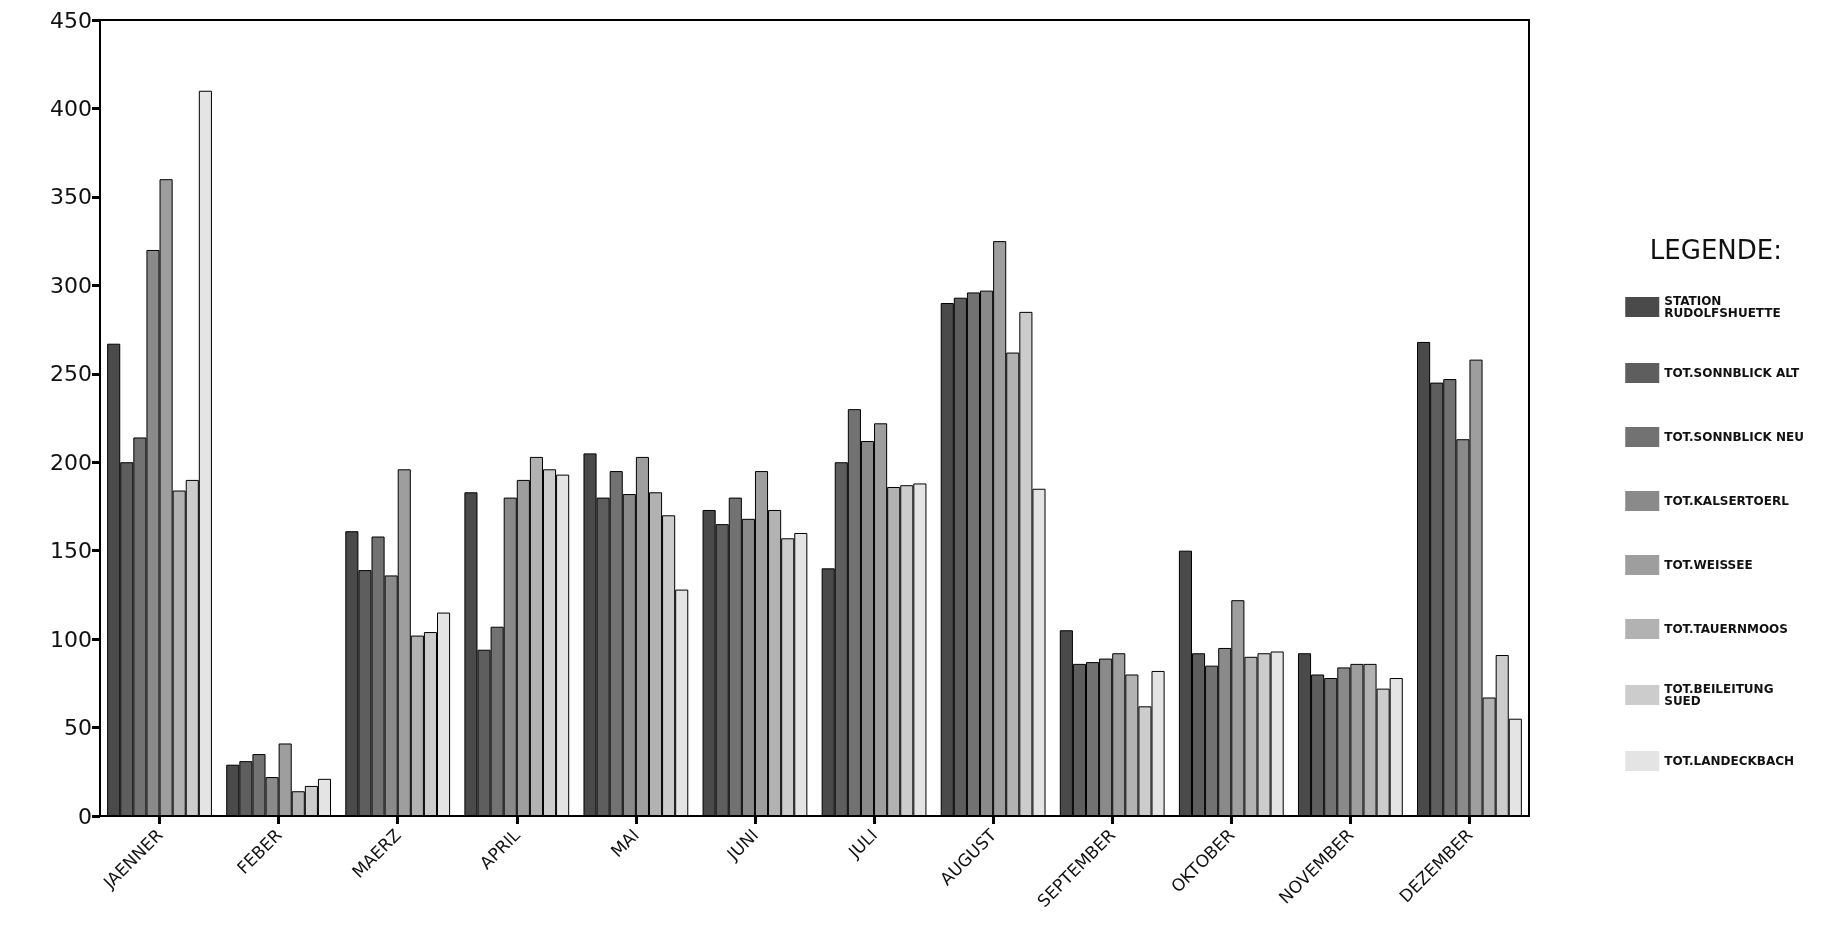  What do you see at coordinates (1732, 373) in the screenshot?
I see `legend-label: TOT.SONNBLICK ALT` at bounding box center [1732, 373].